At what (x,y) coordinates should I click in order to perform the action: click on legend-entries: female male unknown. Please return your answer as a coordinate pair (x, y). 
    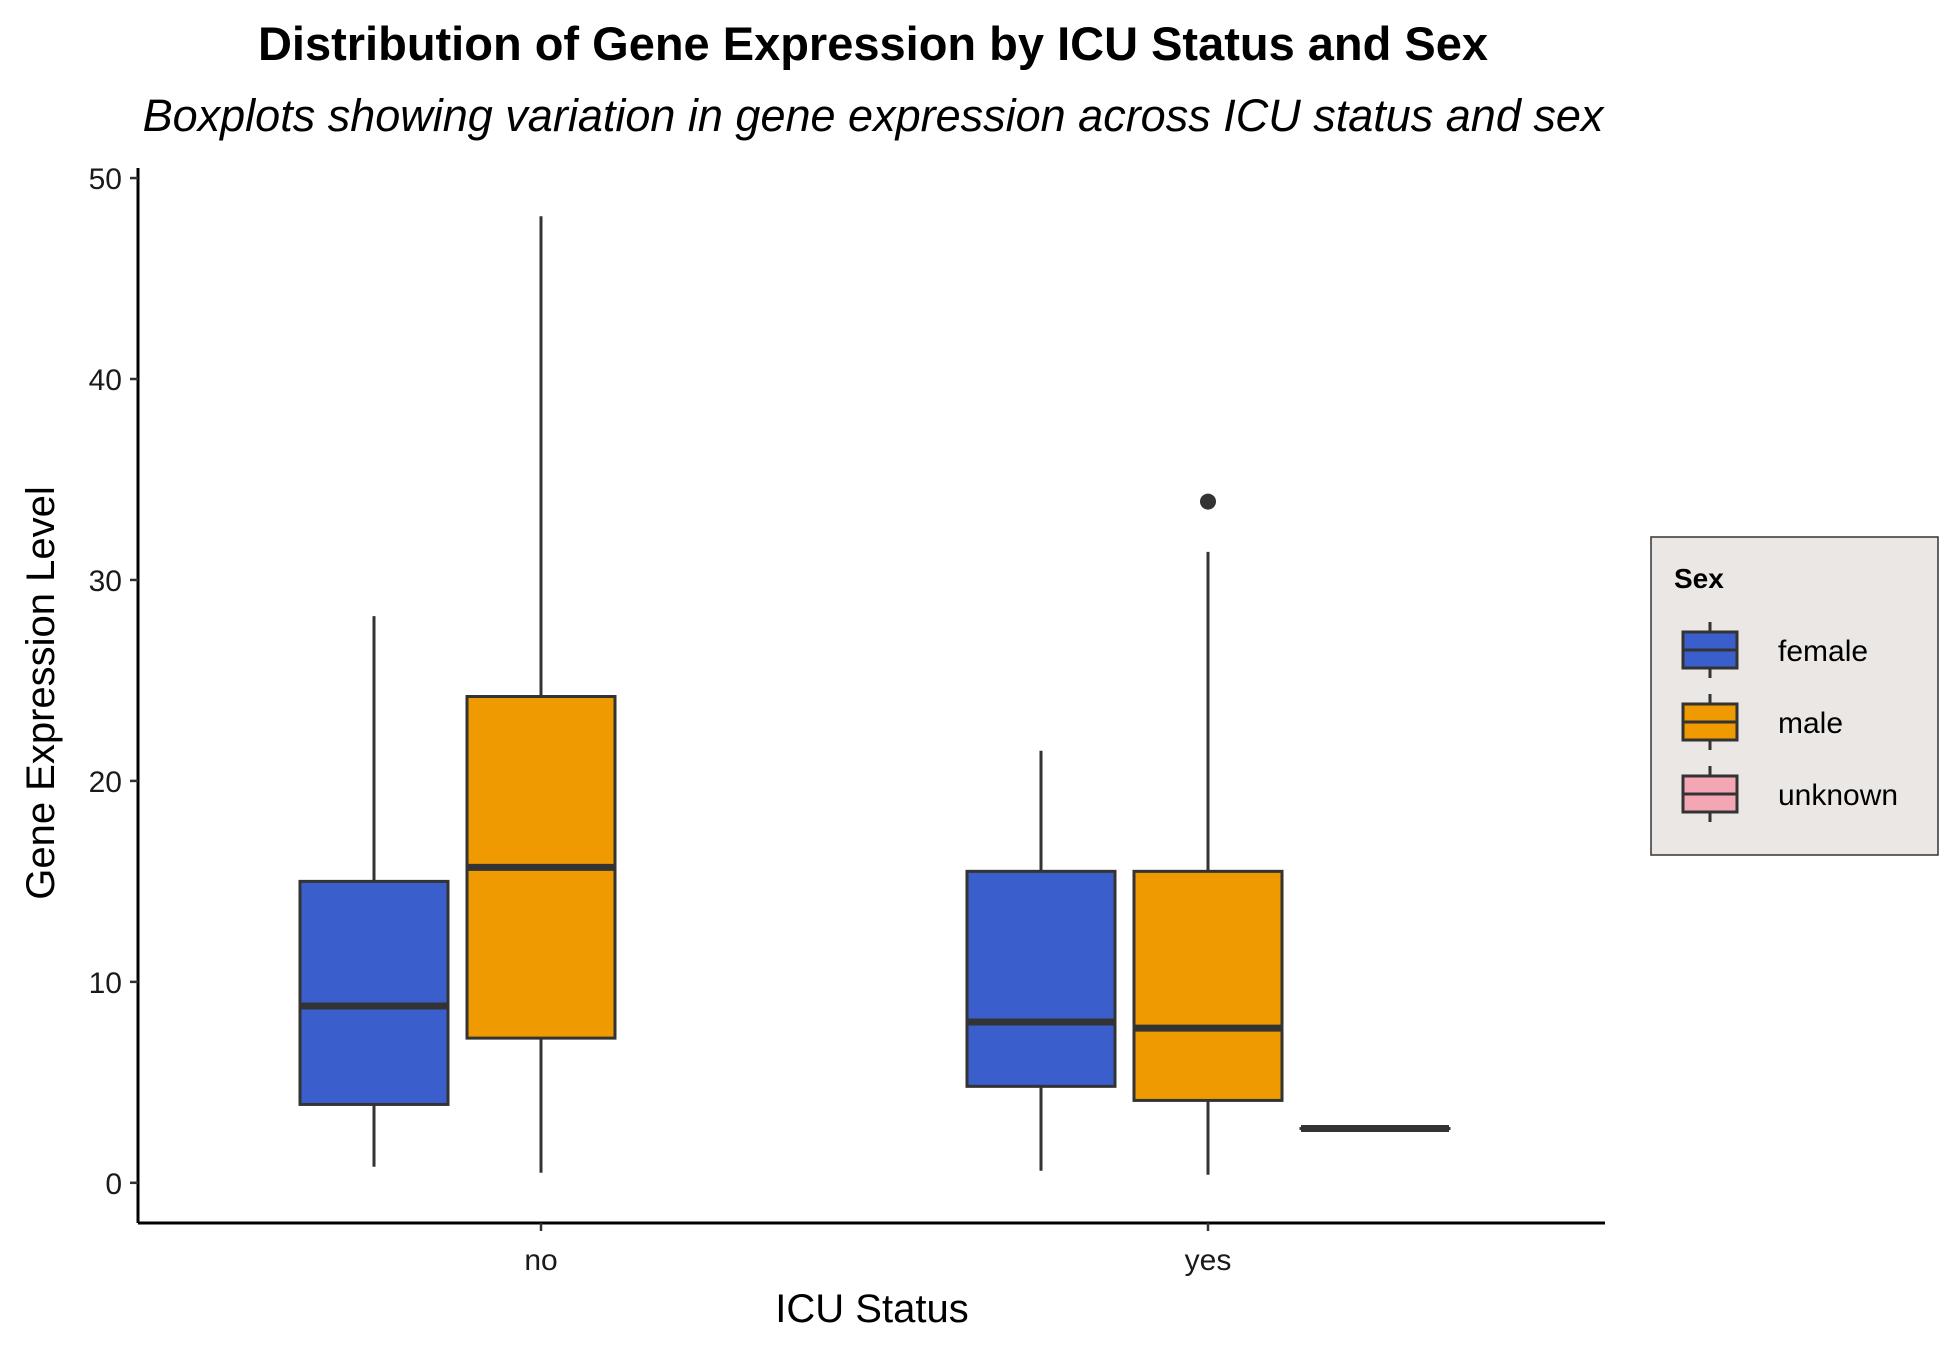
    Looking at the image, I should click on (1789, 722).